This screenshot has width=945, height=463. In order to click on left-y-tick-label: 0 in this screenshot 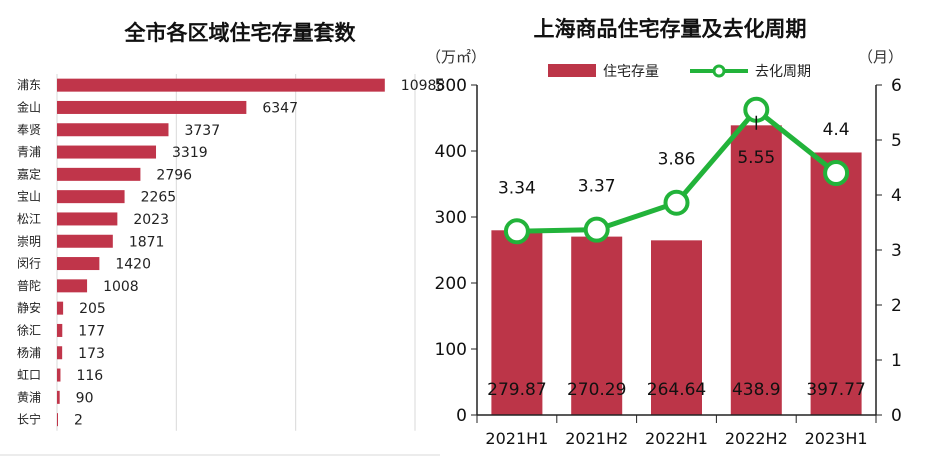, I will do `click(461, 416)`.